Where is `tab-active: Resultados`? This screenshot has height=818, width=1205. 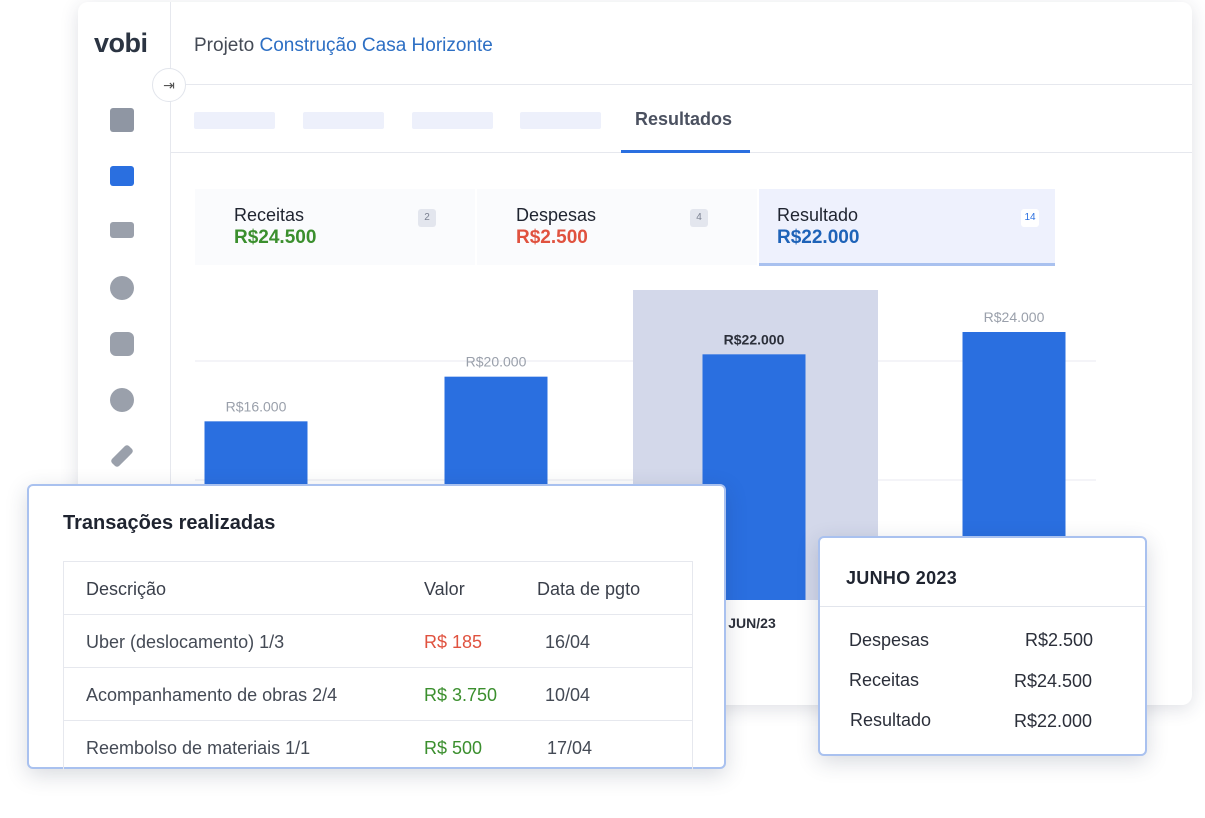 tab-active: Resultados is located at coordinates (684, 119).